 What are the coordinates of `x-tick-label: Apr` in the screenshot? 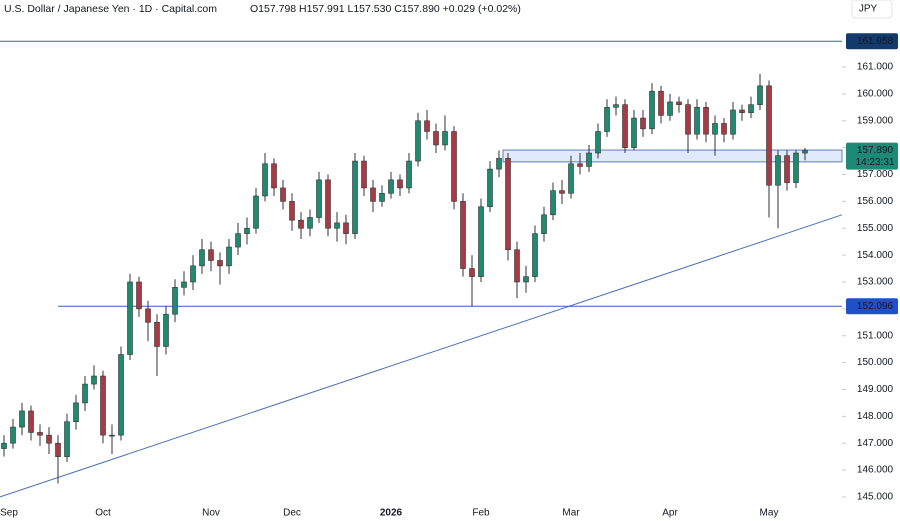 It's located at (670, 513).